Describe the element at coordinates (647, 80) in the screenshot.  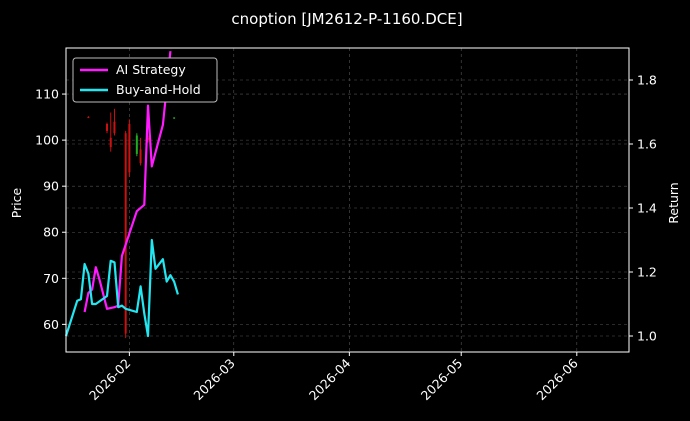
I see `y-right-tick-label: 1.8` at that location.